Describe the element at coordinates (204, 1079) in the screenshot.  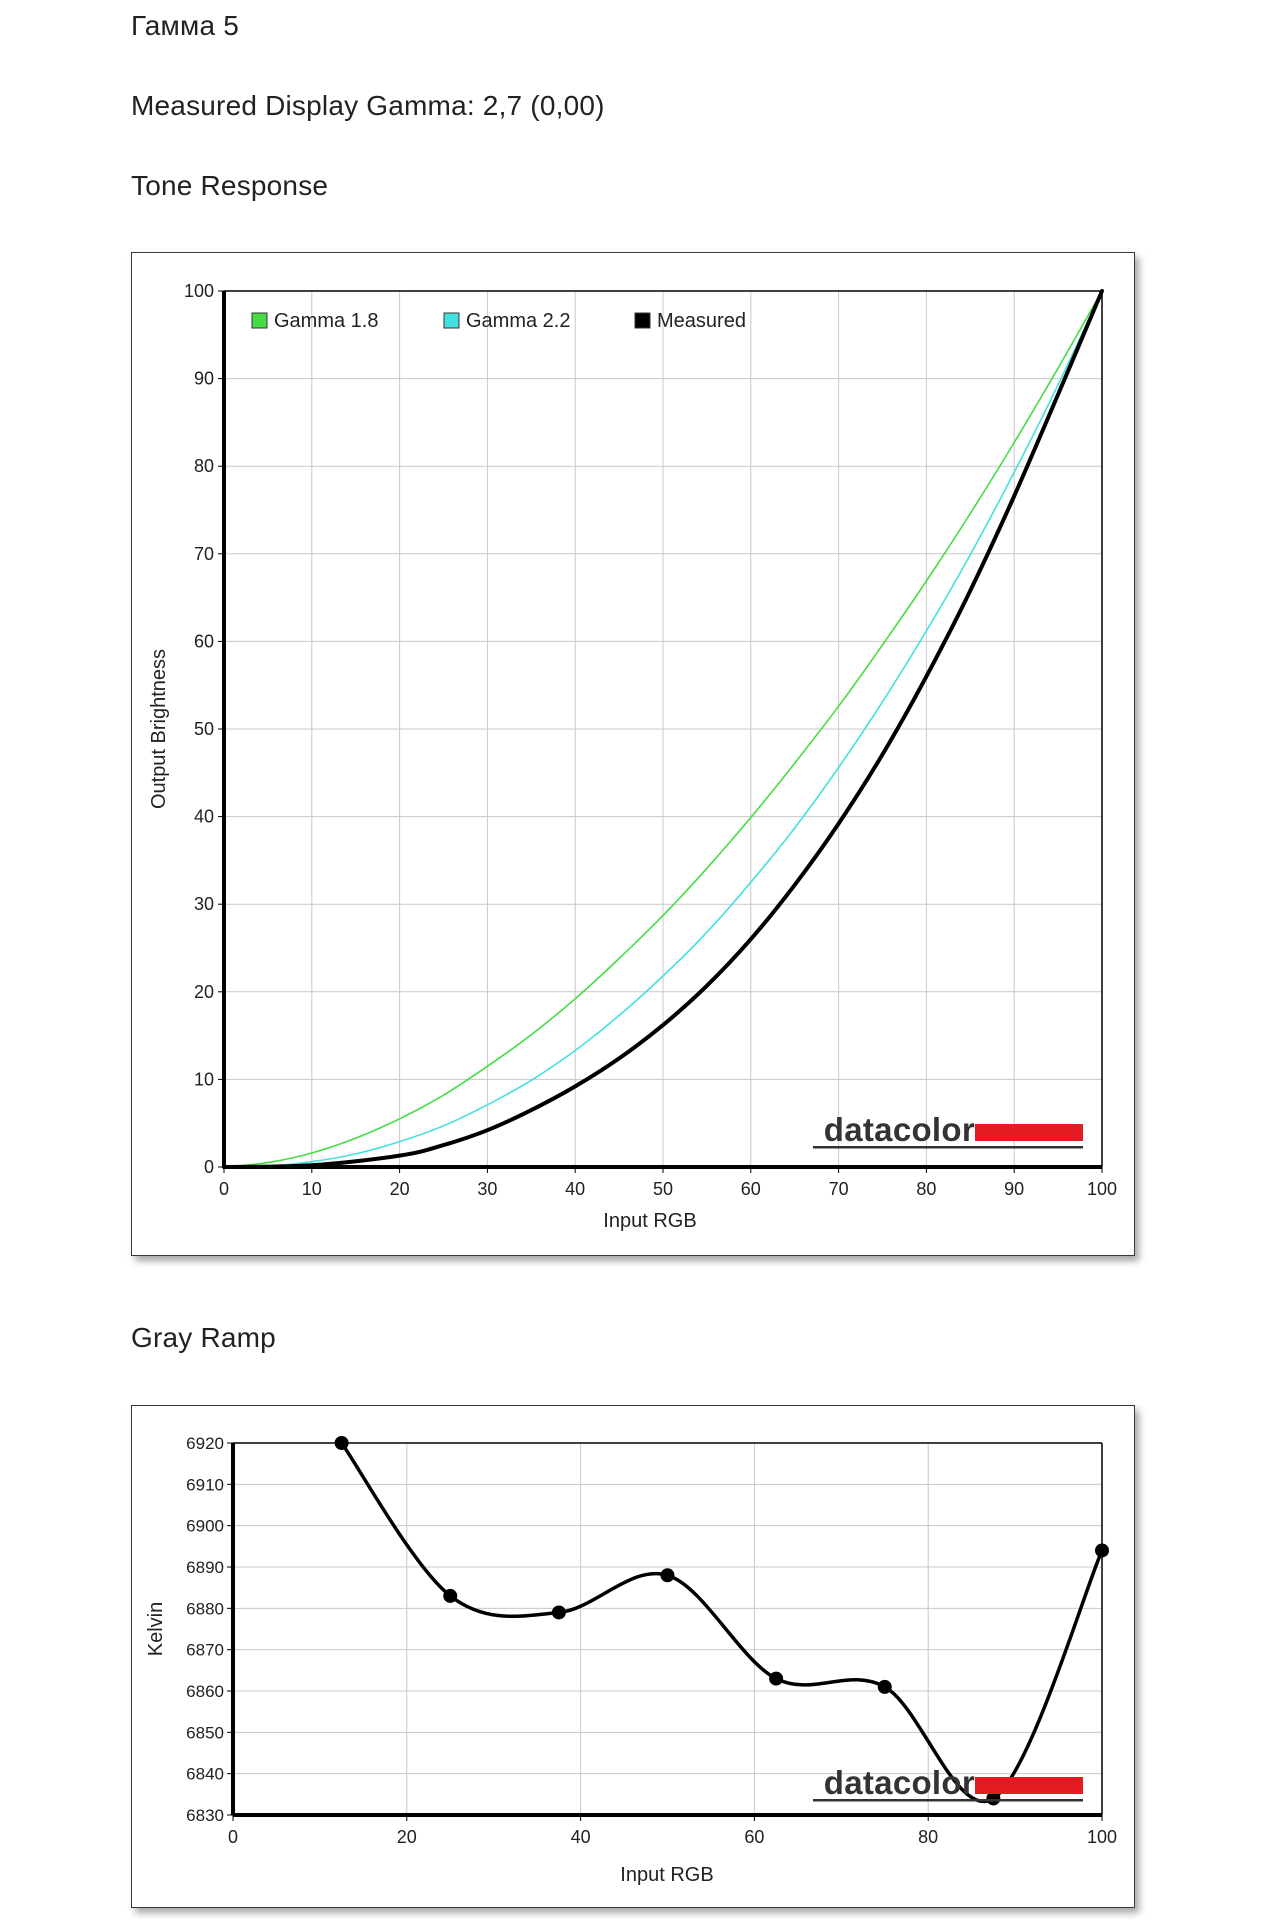
I see `tone-y-tick-label: 10` at that location.